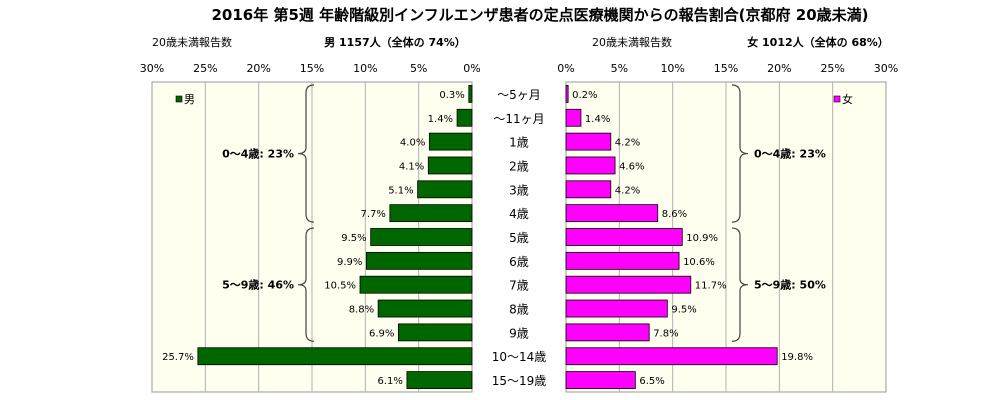  I want to click on right-tick-label: 10%, so click(672, 68).